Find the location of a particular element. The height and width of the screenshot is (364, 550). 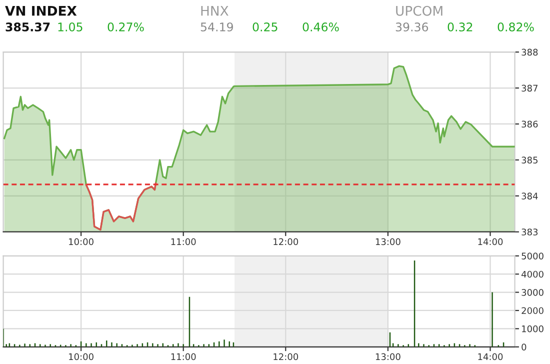

y-tick-label: 3000 is located at coordinates (533, 292).